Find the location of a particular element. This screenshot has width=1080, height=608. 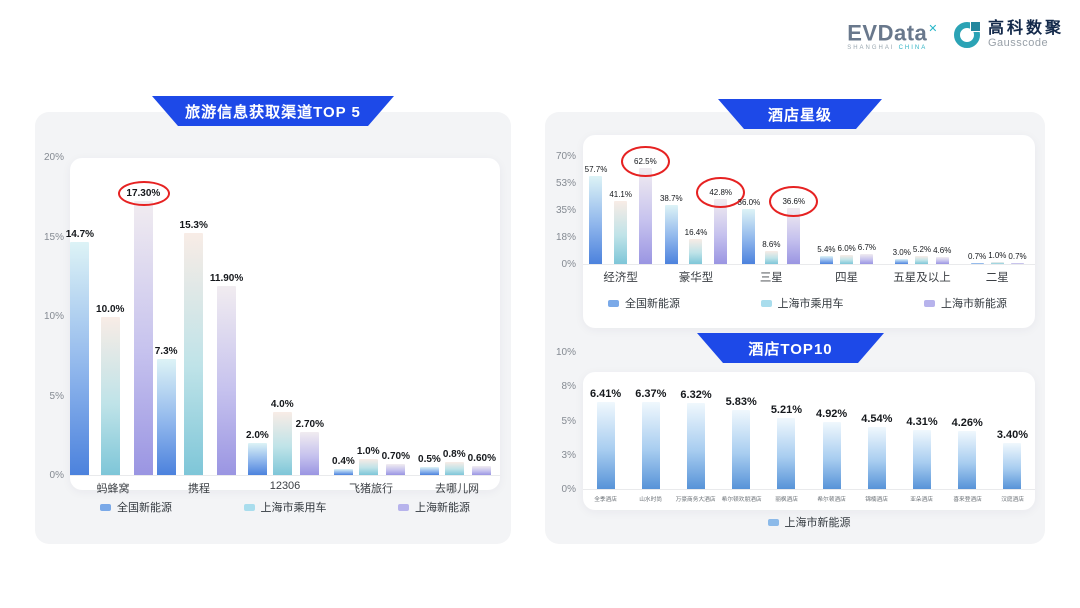

gausscode-logo: 高科数聚 Gausscode is located at coordinates (1008, 34).